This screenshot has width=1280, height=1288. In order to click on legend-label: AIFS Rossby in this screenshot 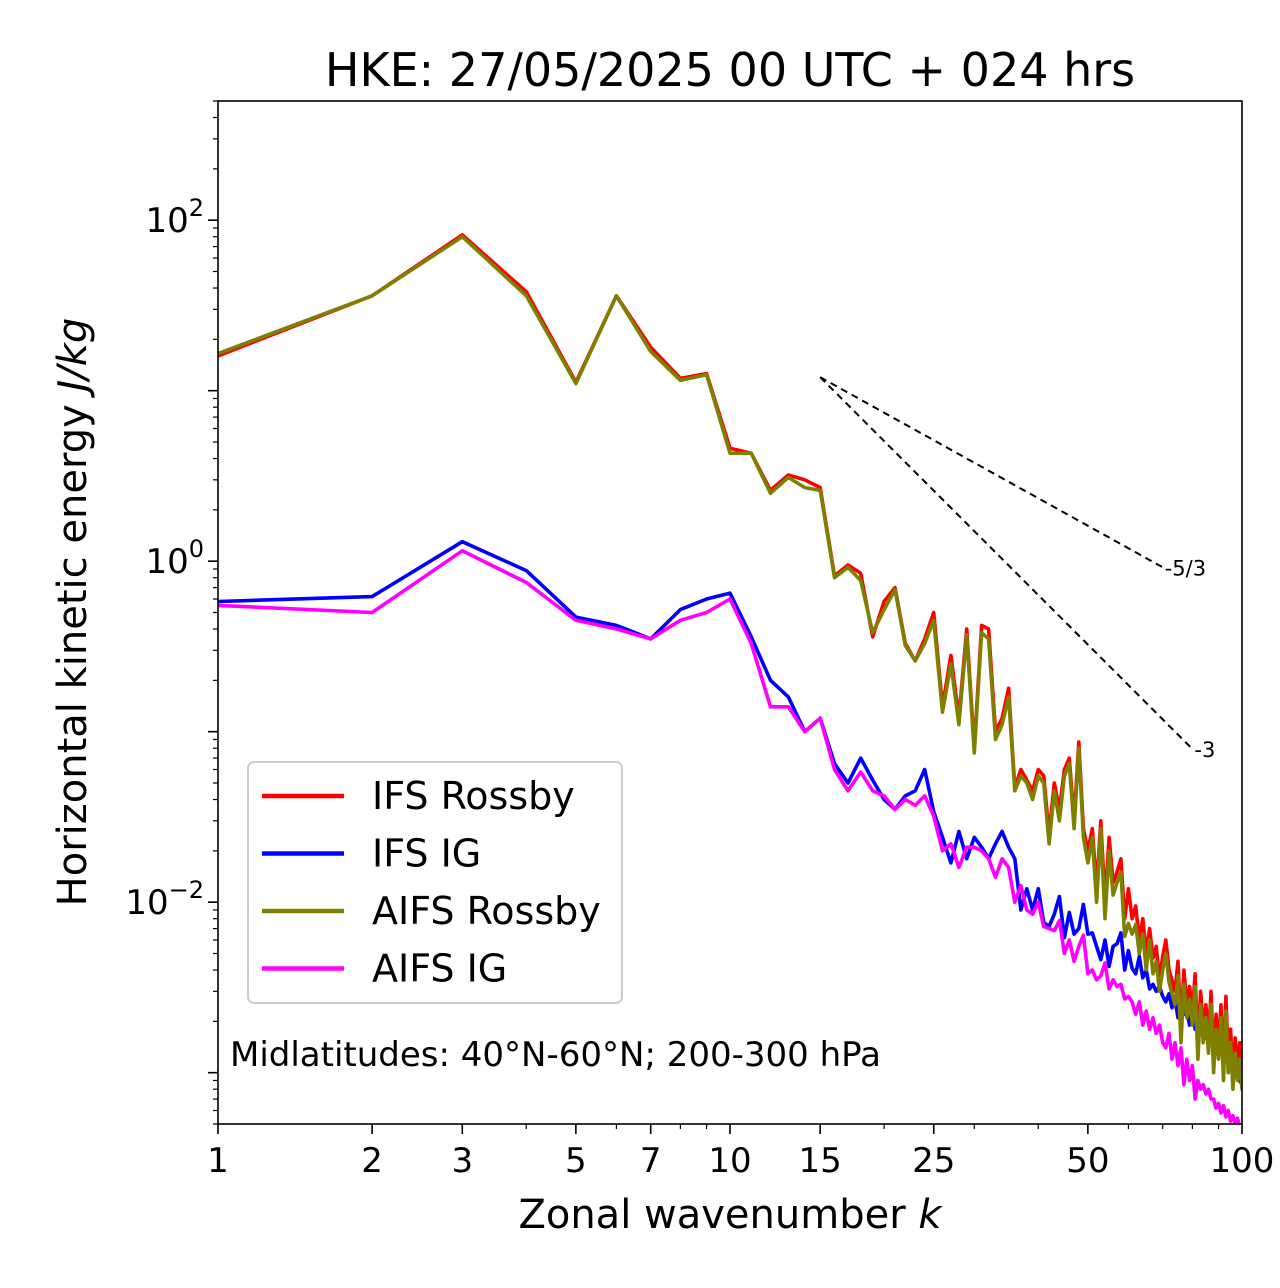, I will do `click(486, 911)`.